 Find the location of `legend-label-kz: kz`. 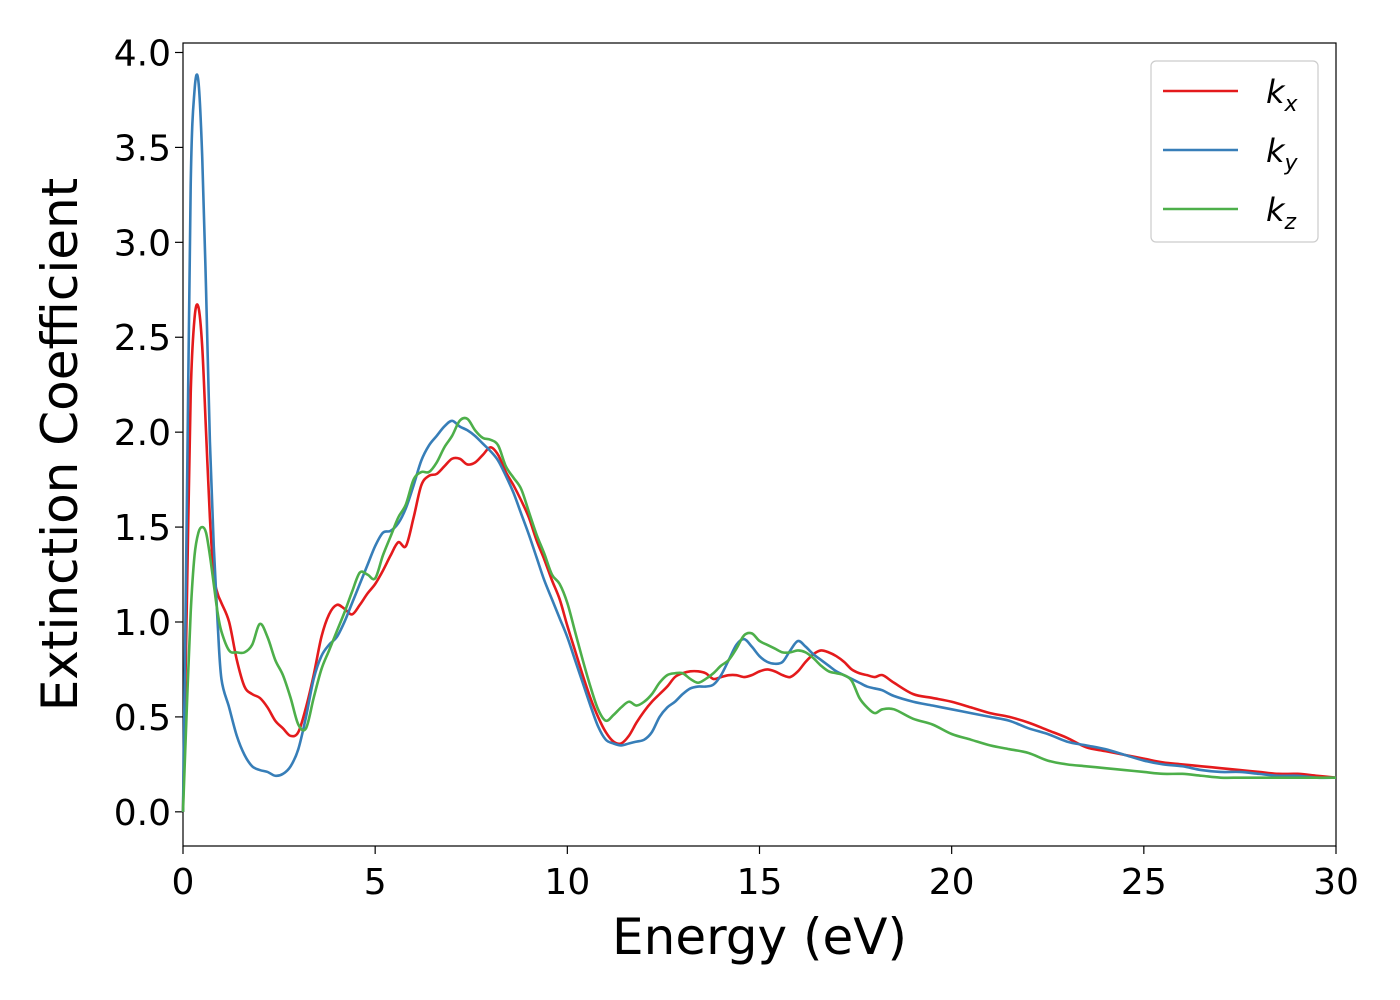

legend-label-kz: kz is located at coordinates (1281, 213).